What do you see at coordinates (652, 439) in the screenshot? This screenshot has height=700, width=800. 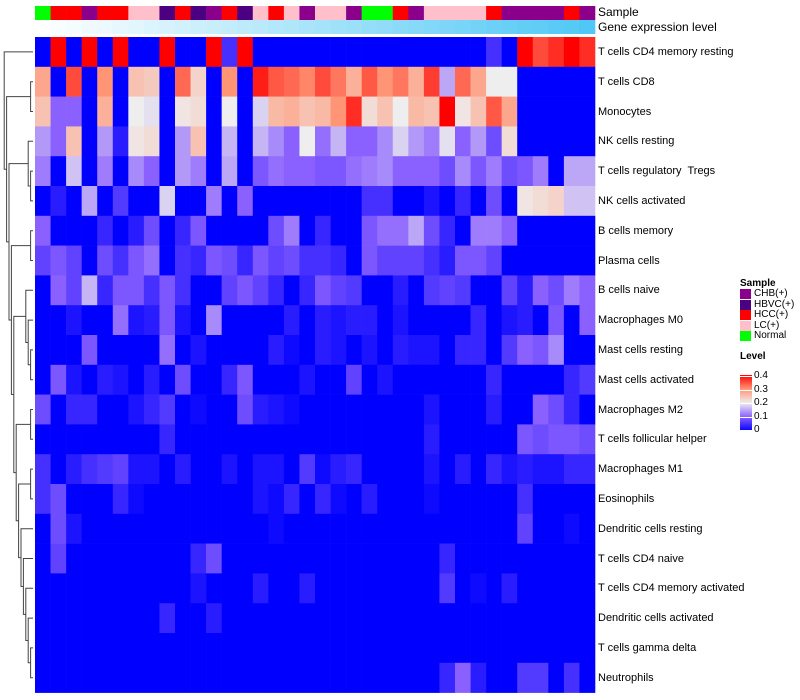 I see `row-label: T cells follicular helper` at bounding box center [652, 439].